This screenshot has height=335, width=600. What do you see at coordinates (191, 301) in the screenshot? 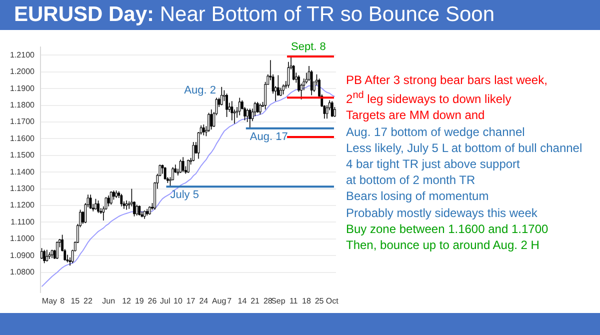
I see `x-tick-label: 17` at bounding box center [191, 301].